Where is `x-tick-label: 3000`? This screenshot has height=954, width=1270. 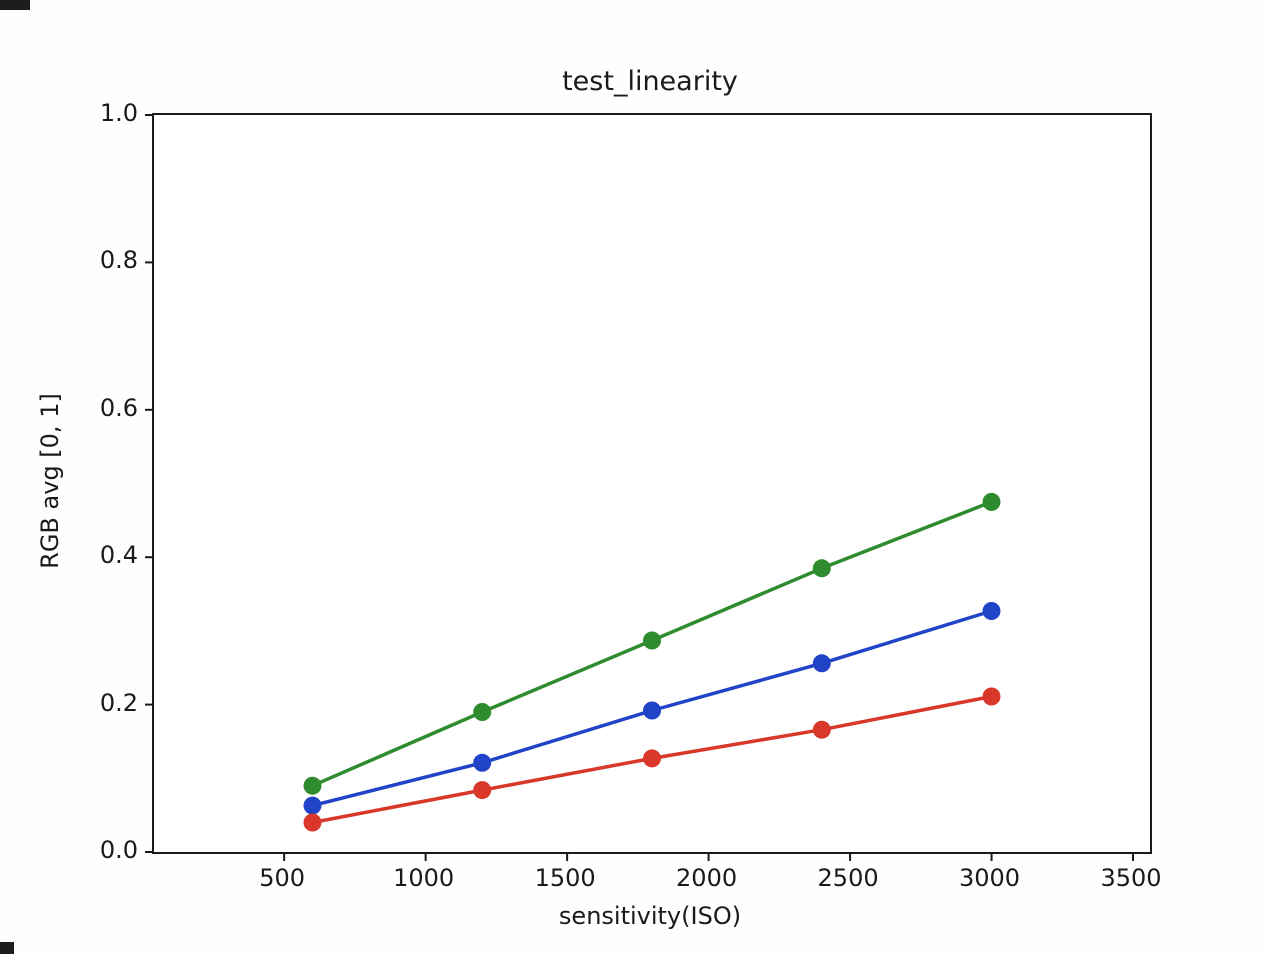 x-tick-label: 3000 is located at coordinates (989, 878).